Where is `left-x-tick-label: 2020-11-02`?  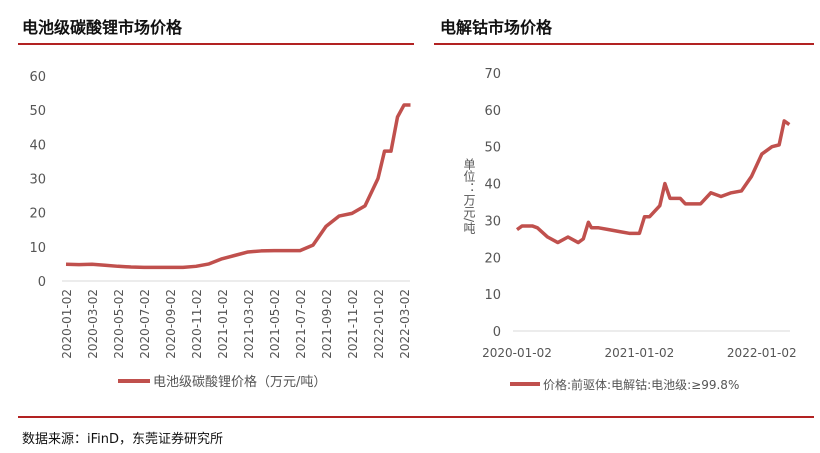 left-x-tick-label: 2020-11-02 is located at coordinates (197, 324).